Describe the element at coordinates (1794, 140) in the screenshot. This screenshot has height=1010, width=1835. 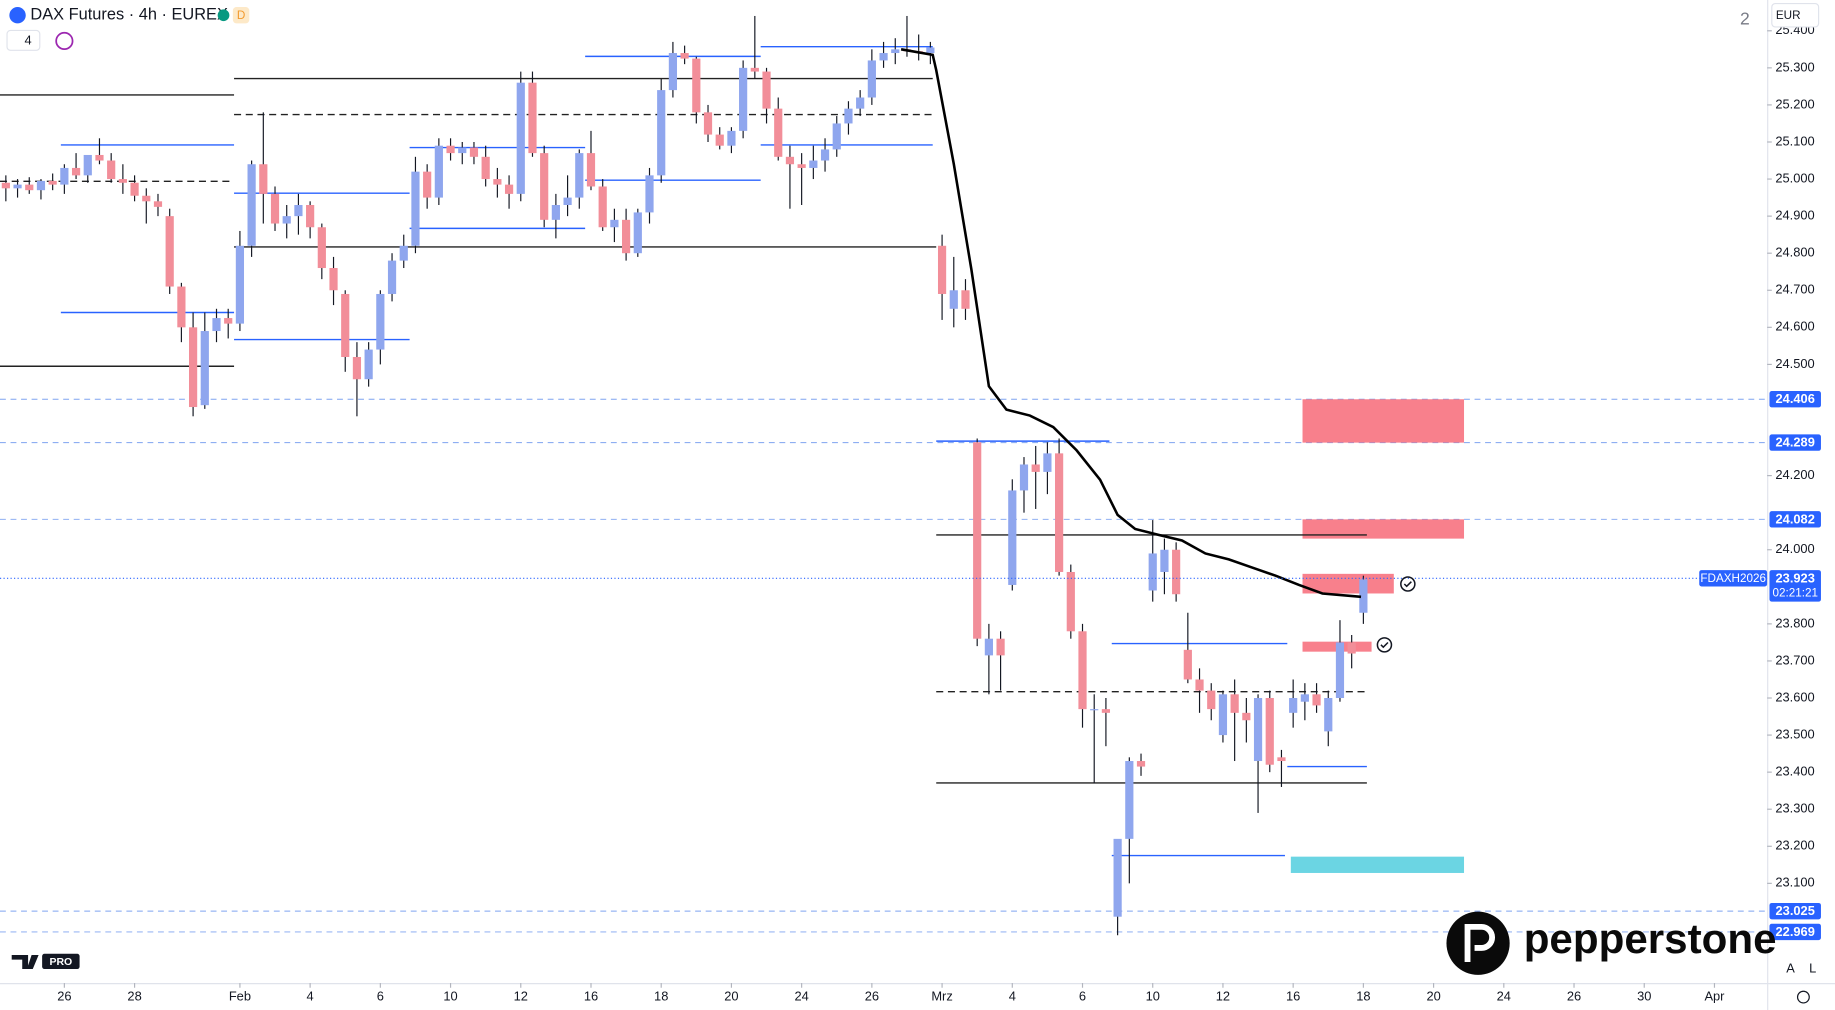
I see `y-tick-label: 25.100` at that location.